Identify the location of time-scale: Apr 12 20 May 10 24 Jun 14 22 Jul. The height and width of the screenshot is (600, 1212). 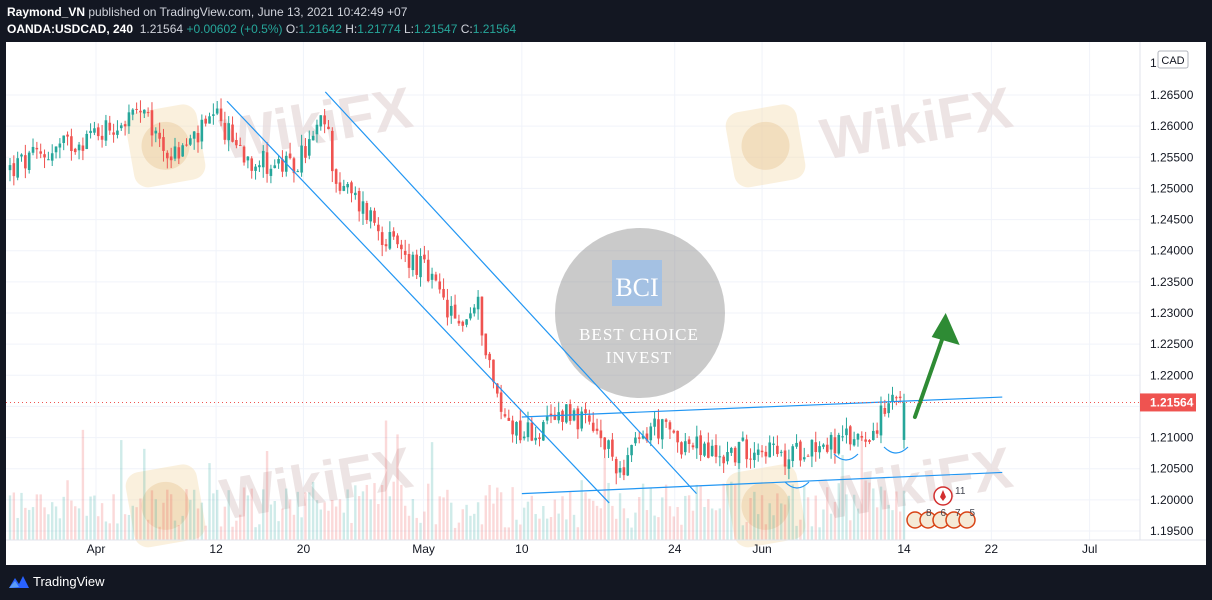
(606, 547).